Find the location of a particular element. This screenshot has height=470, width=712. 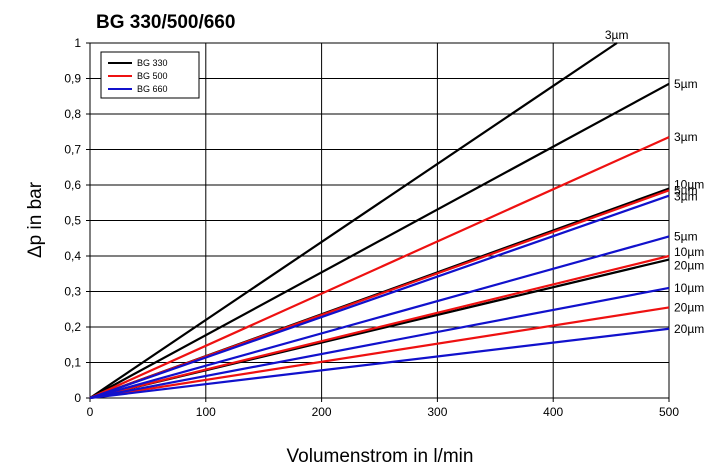

x-axis-label: Volumenstrom in l/min is located at coordinates (380, 456).